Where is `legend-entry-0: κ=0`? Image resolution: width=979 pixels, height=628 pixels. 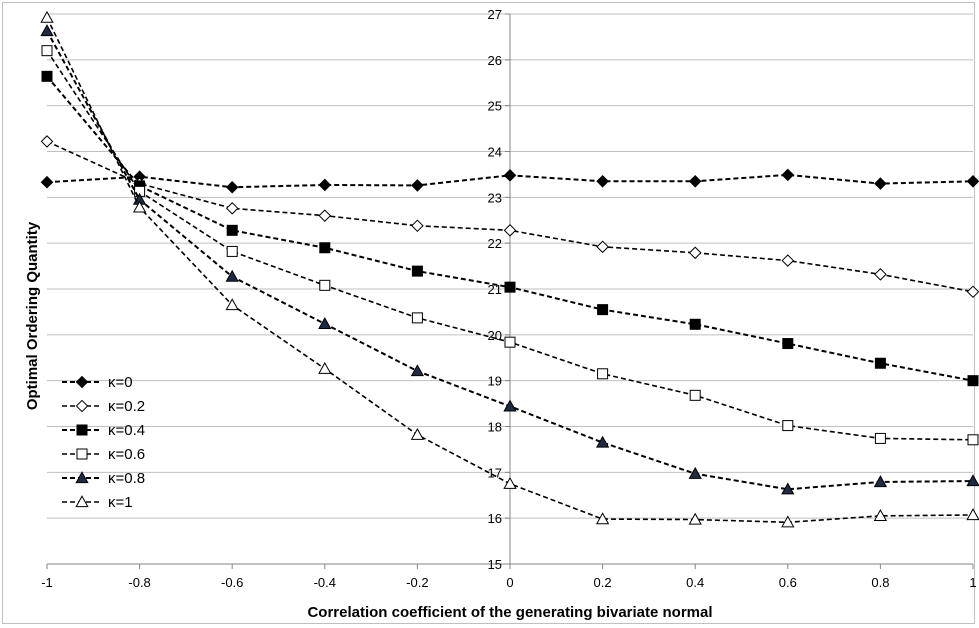 legend-entry-0: κ=0 is located at coordinates (97, 382).